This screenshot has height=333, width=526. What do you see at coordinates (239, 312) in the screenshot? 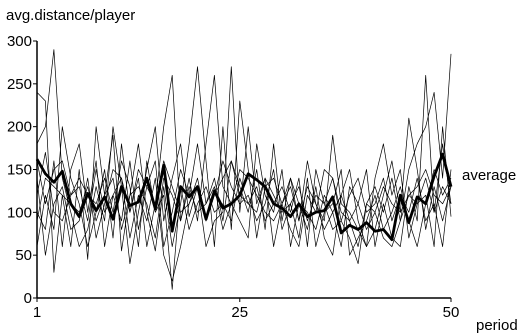
I see `x-tick-label: 25` at bounding box center [239, 312].